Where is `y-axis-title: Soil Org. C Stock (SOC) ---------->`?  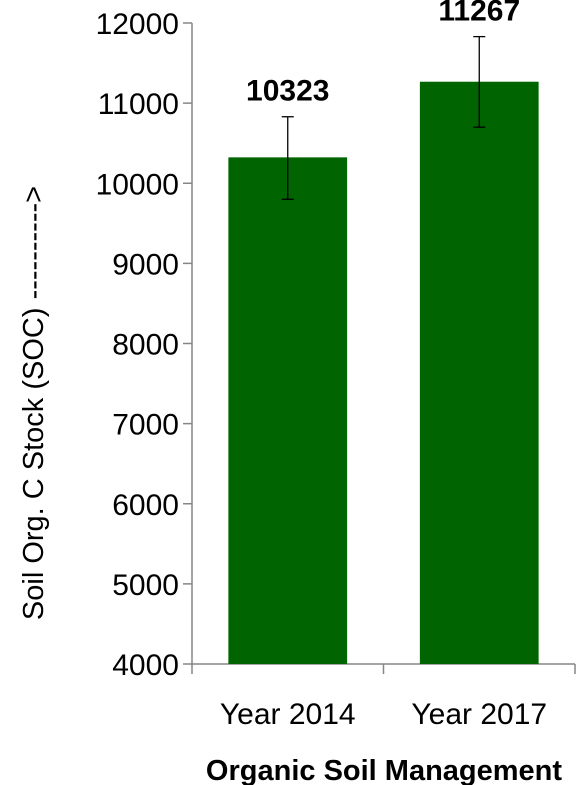 y-axis-title: Soil Org. C Stock (SOC) ----------> is located at coordinates (34, 403).